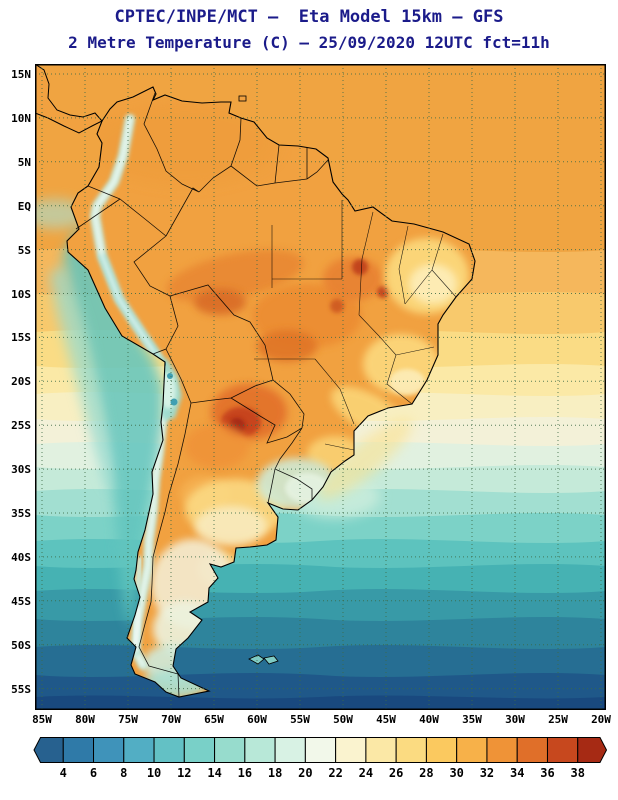 This screenshot has width=618, height=800. Describe the element at coordinates (21, 338) in the screenshot. I see `lat-tick-label: 15S` at that location.